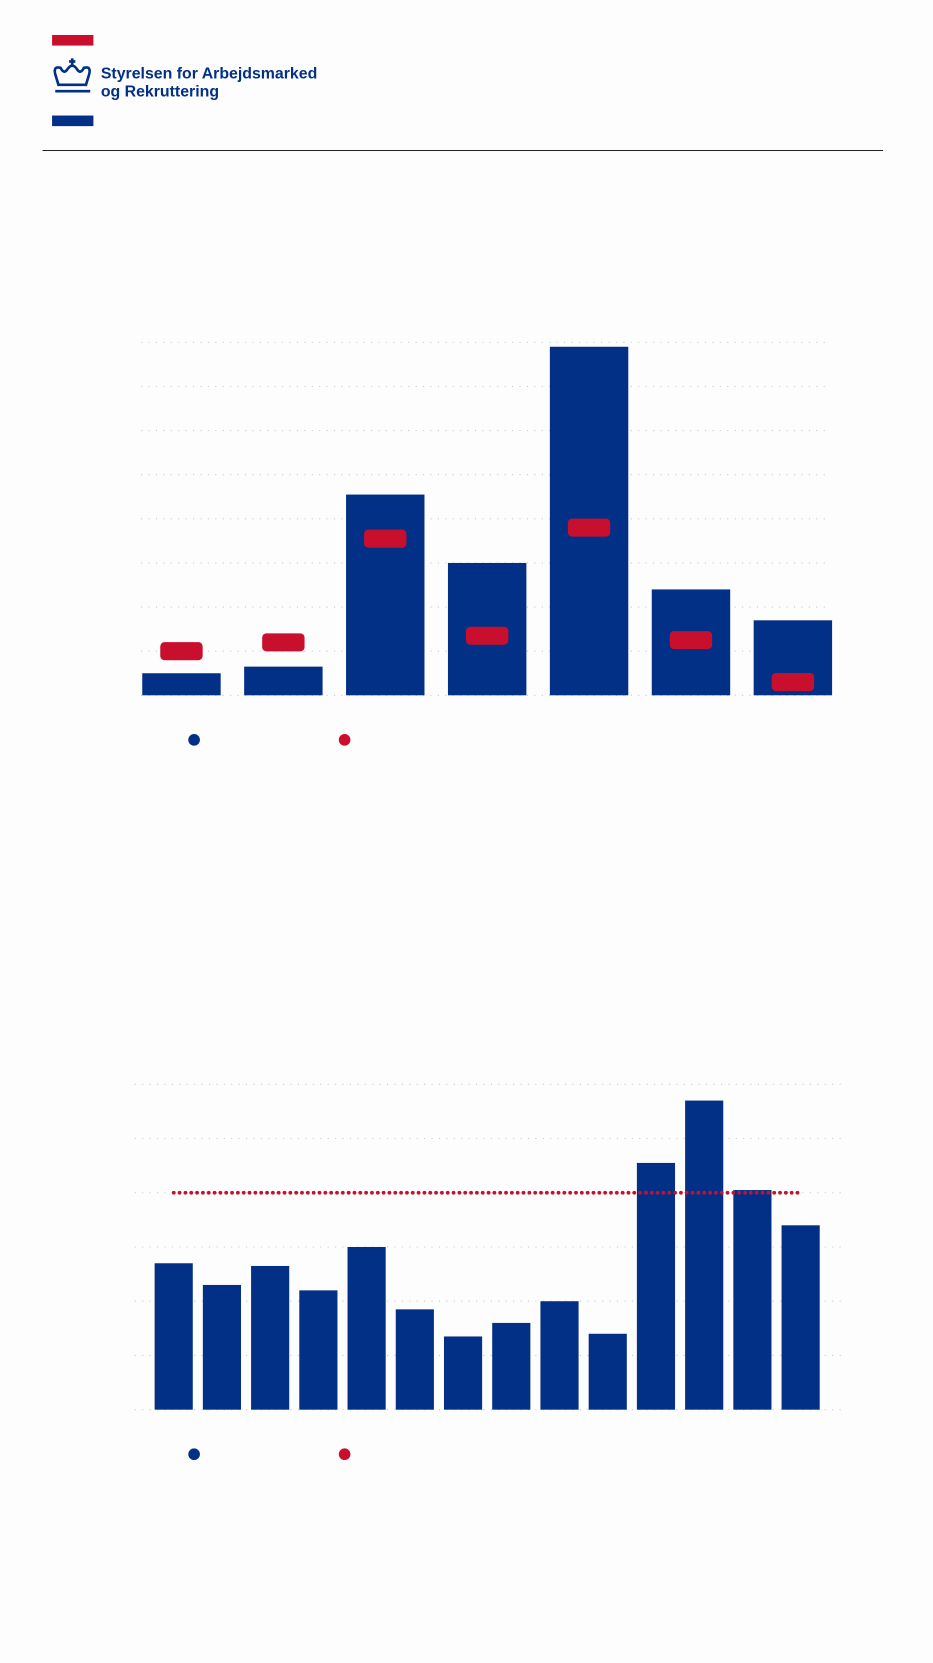 Image resolution: width=933 pixels, height=1663 pixels. What do you see at coordinates (73, 40) in the screenshot?
I see `logo-bar-red` at bounding box center [73, 40].